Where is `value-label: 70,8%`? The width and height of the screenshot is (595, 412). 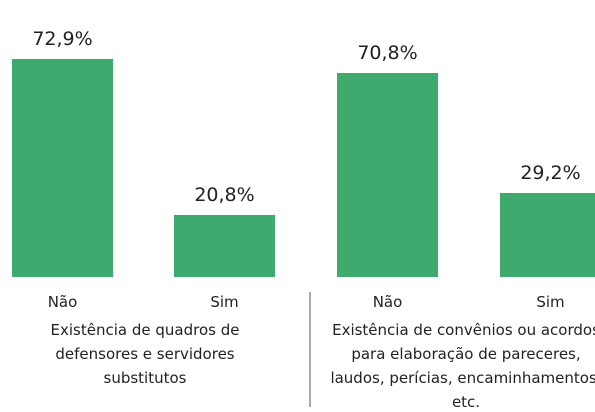 value-label: 70,8% is located at coordinates (387, 53).